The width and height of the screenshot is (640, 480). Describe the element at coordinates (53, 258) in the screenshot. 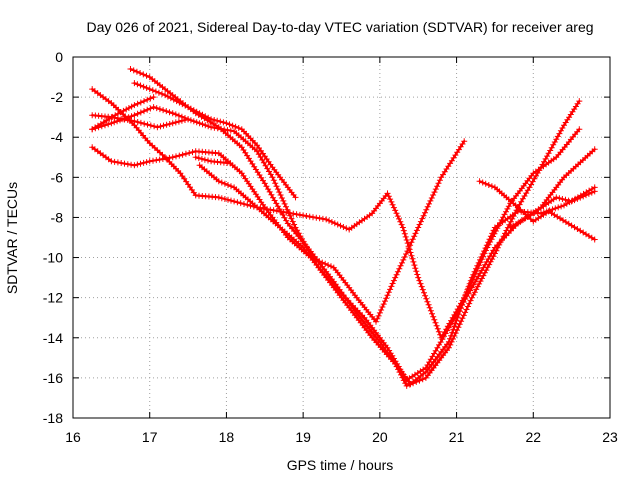

I see `y-tick-label: -10` at that location.